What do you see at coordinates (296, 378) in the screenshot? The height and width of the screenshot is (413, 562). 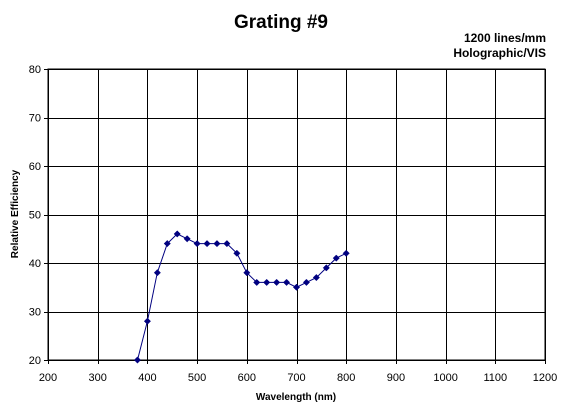 I see `x-tick-label: 700` at bounding box center [296, 378].